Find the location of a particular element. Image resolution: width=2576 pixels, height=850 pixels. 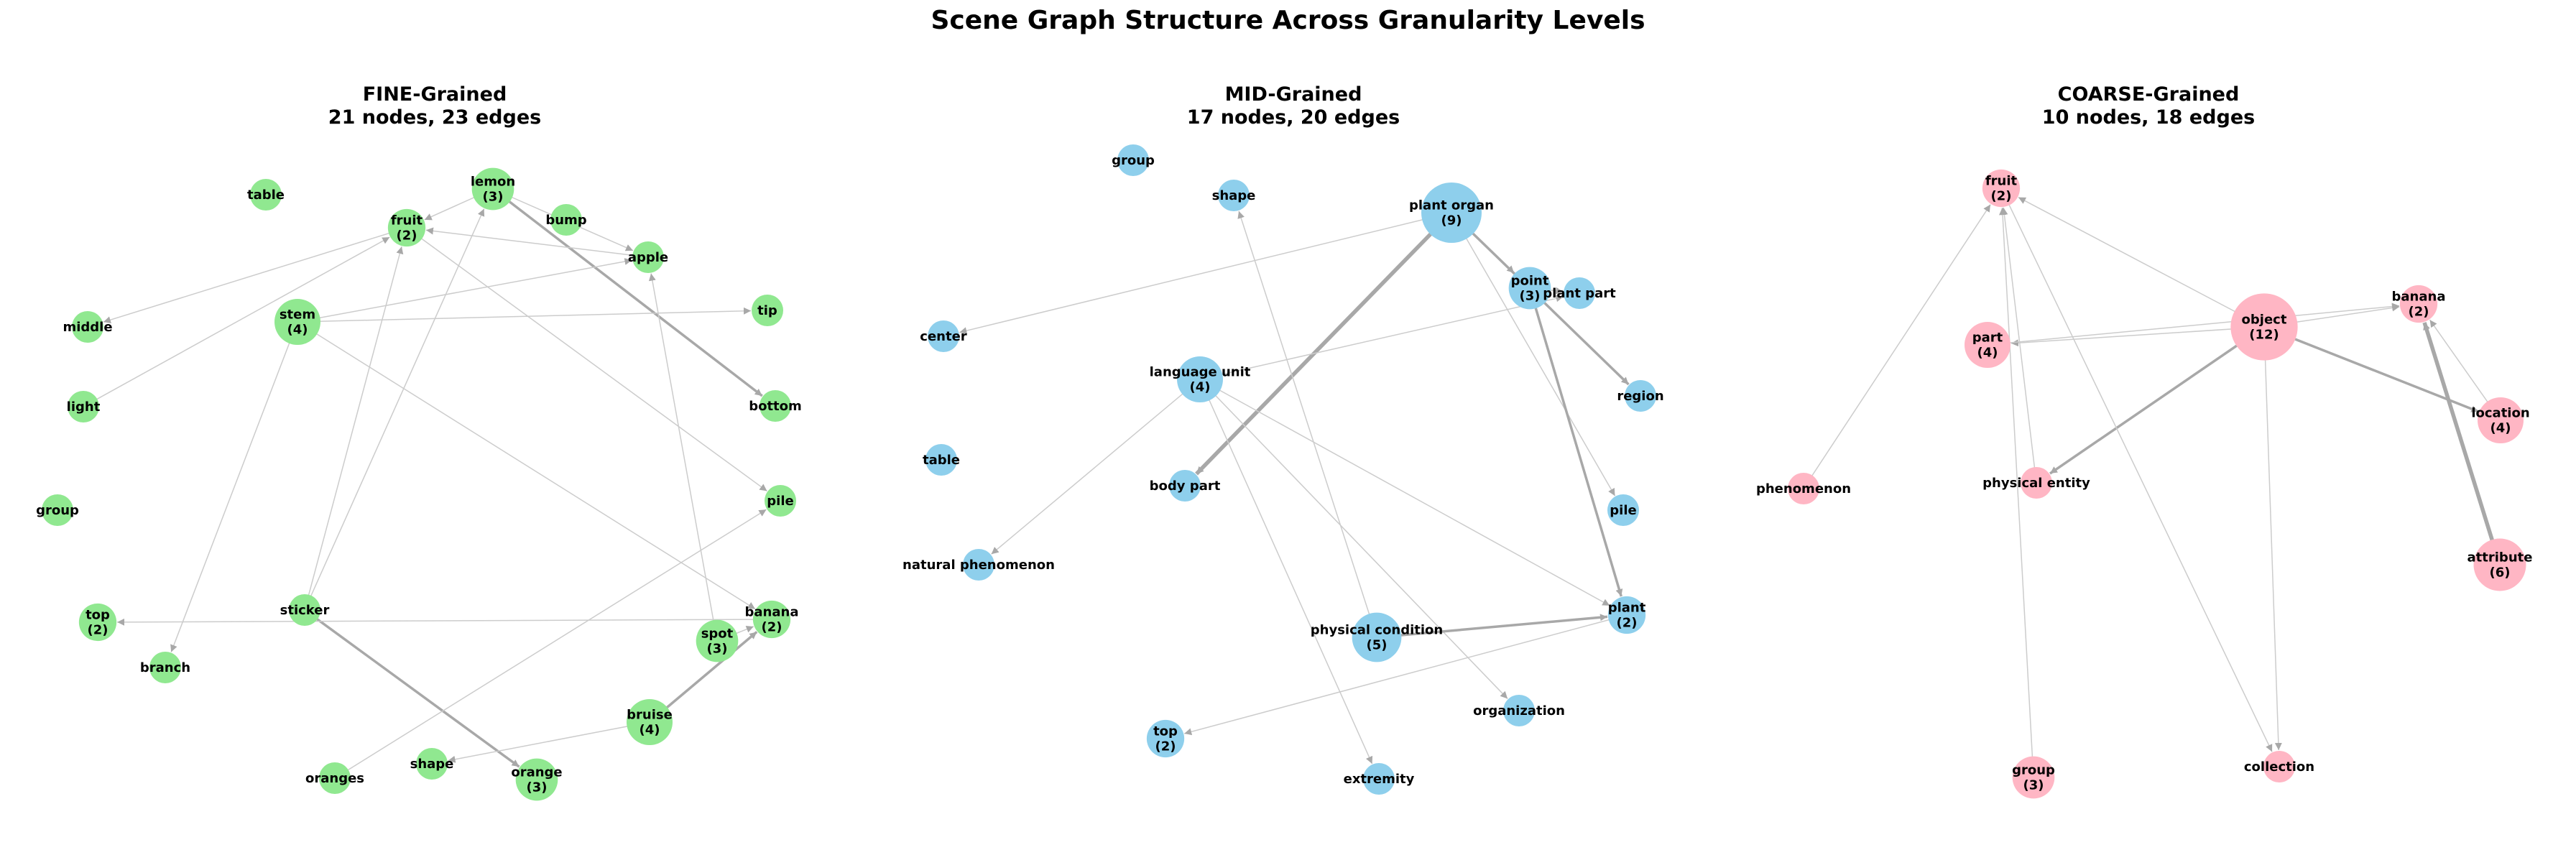

edge-attribute-to-banana is located at coordinates (2462, 443).